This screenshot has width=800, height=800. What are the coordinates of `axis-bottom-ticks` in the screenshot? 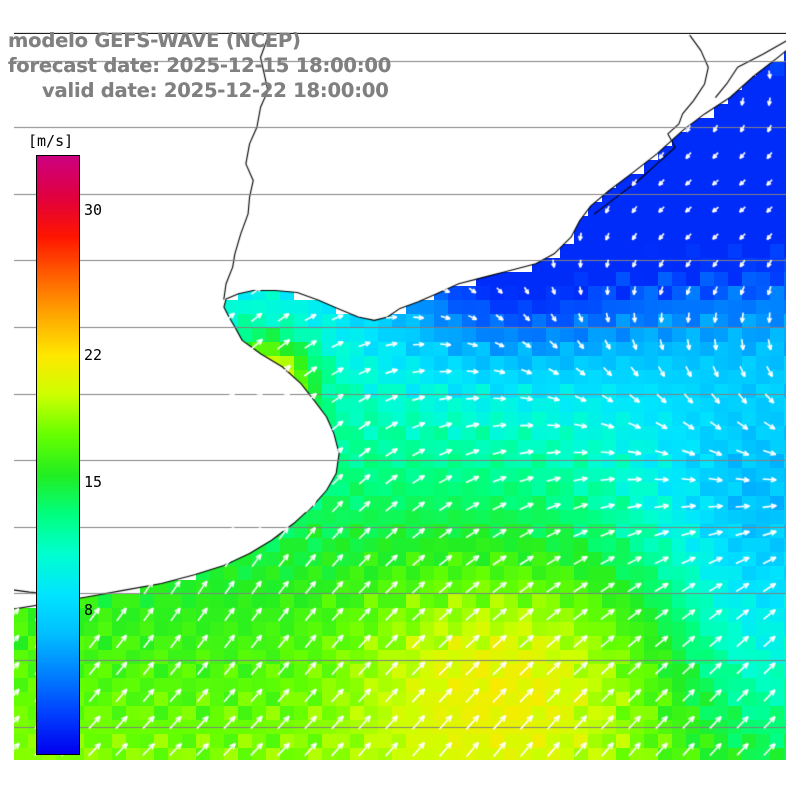 It's located at (400, 768).